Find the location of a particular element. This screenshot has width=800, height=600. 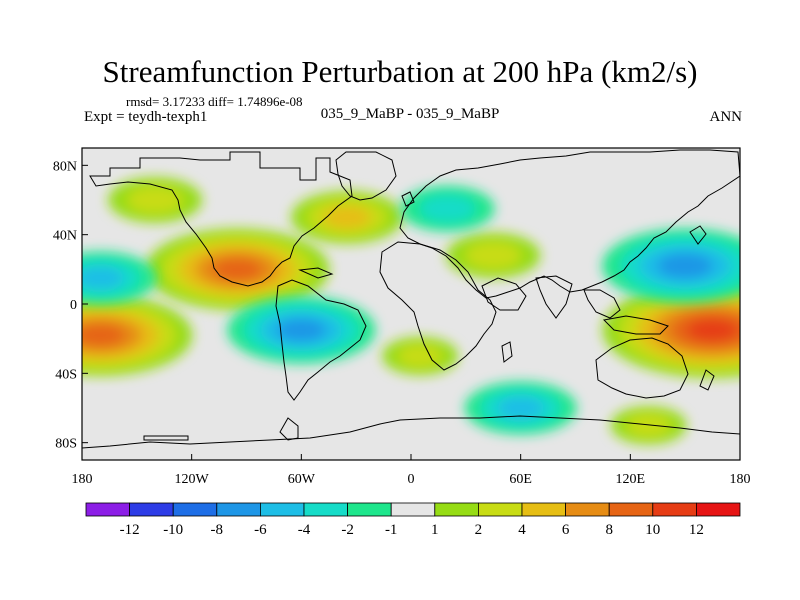

anomaly-6-level is located at coordinates (301, 330).